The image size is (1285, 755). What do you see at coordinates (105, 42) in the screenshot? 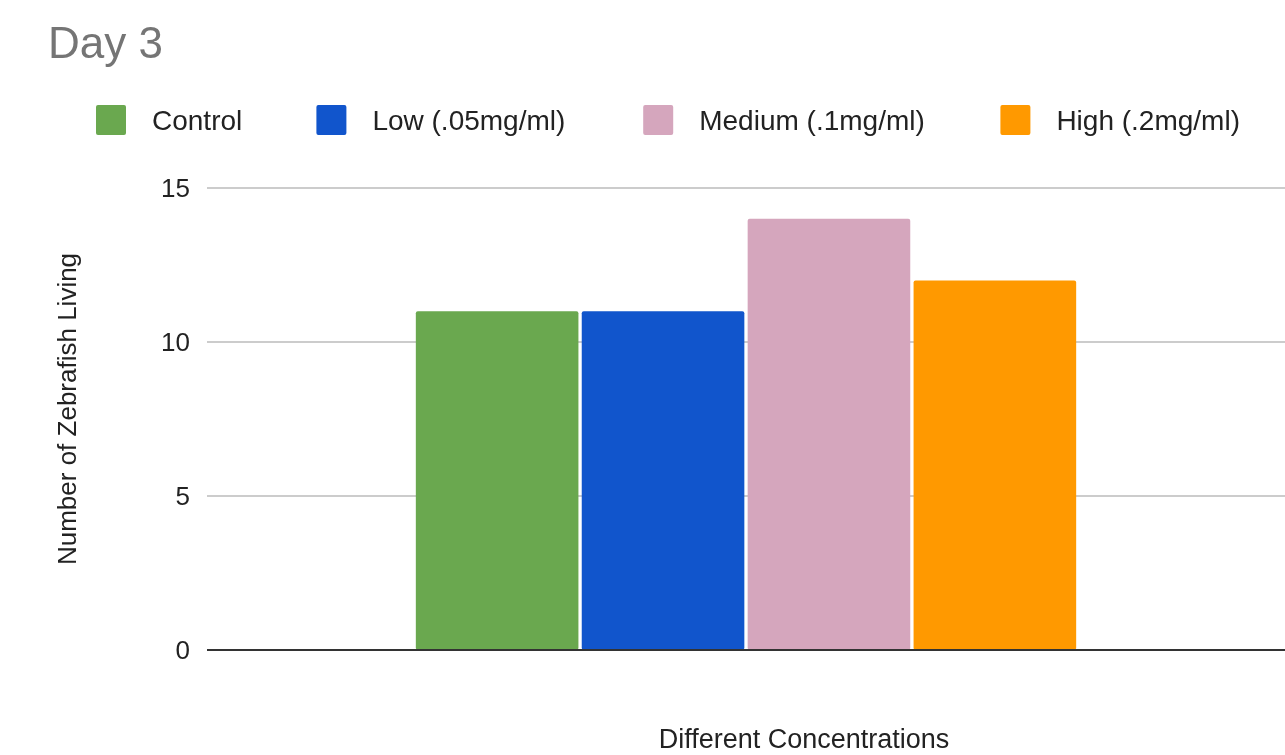
I see `chart-title: Day 3` at bounding box center [105, 42].